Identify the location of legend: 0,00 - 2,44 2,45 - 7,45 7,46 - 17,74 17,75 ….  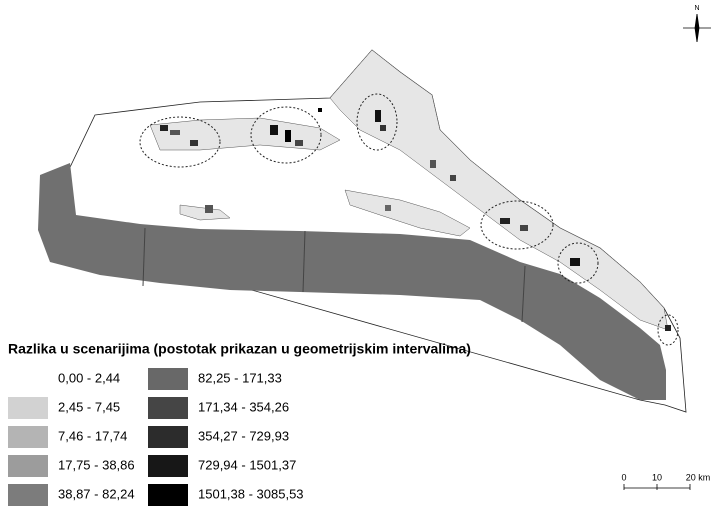
(156, 437).